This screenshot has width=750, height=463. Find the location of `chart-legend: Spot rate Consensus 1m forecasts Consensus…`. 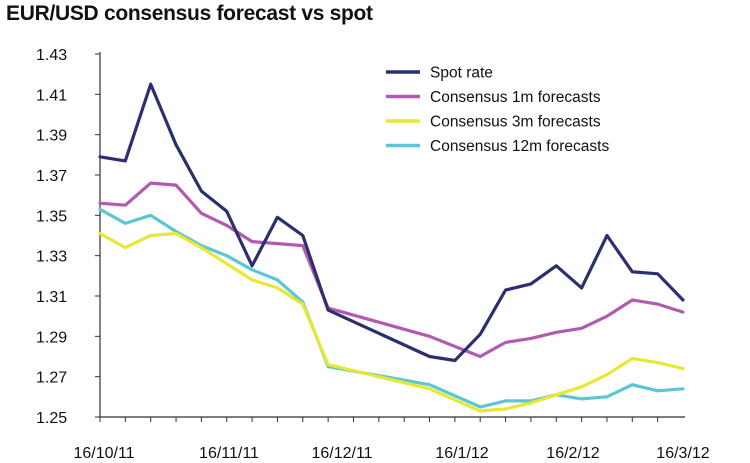

chart-legend: Spot rate Consensus 1m forecasts Consensus… is located at coordinates (497, 110).